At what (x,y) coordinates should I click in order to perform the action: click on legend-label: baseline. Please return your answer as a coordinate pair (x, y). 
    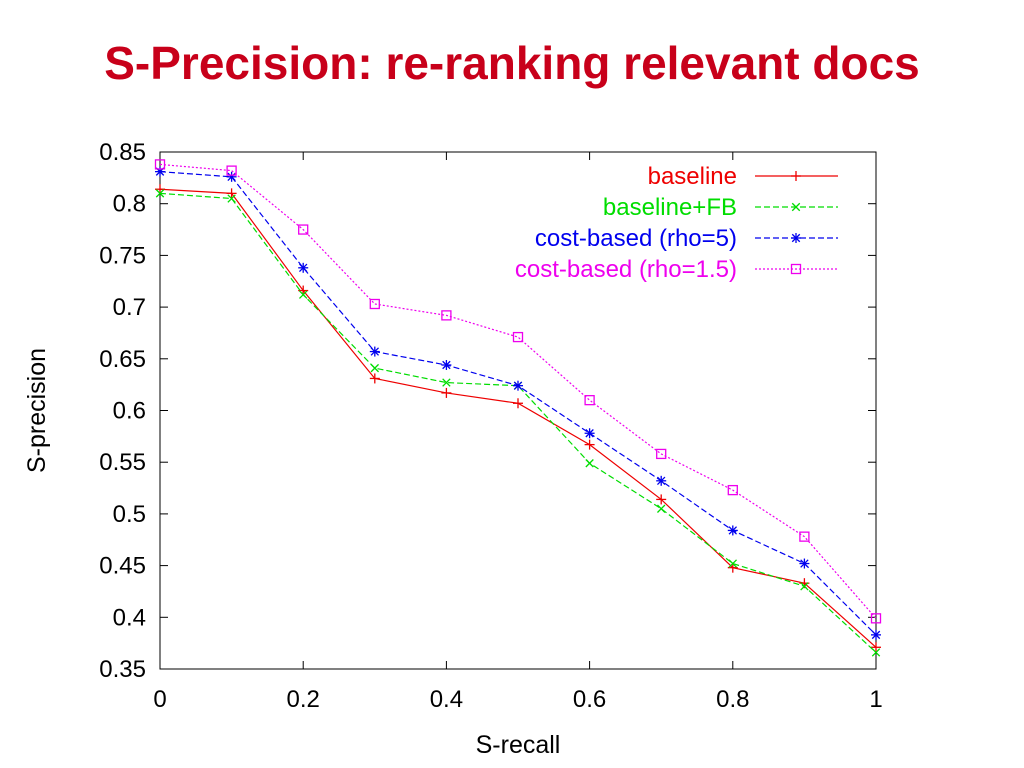
    Looking at the image, I should click on (692, 176).